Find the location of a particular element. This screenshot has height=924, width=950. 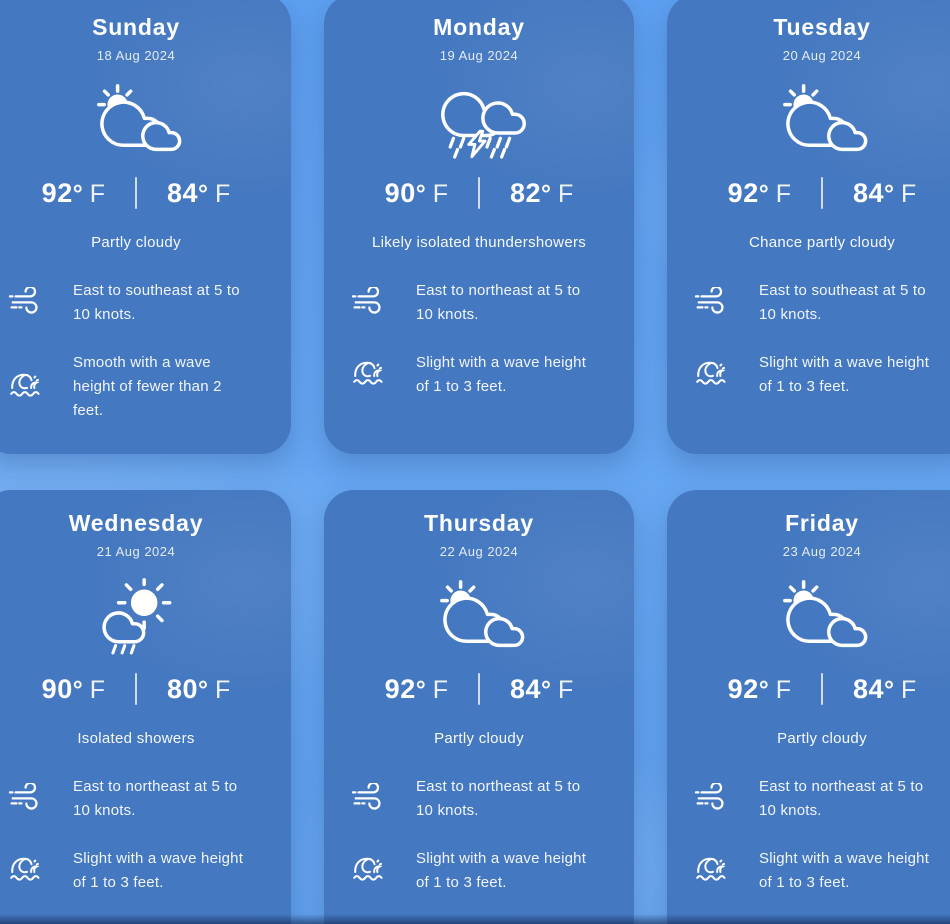

day-title: Tuesday is located at coordinates (822, 27).